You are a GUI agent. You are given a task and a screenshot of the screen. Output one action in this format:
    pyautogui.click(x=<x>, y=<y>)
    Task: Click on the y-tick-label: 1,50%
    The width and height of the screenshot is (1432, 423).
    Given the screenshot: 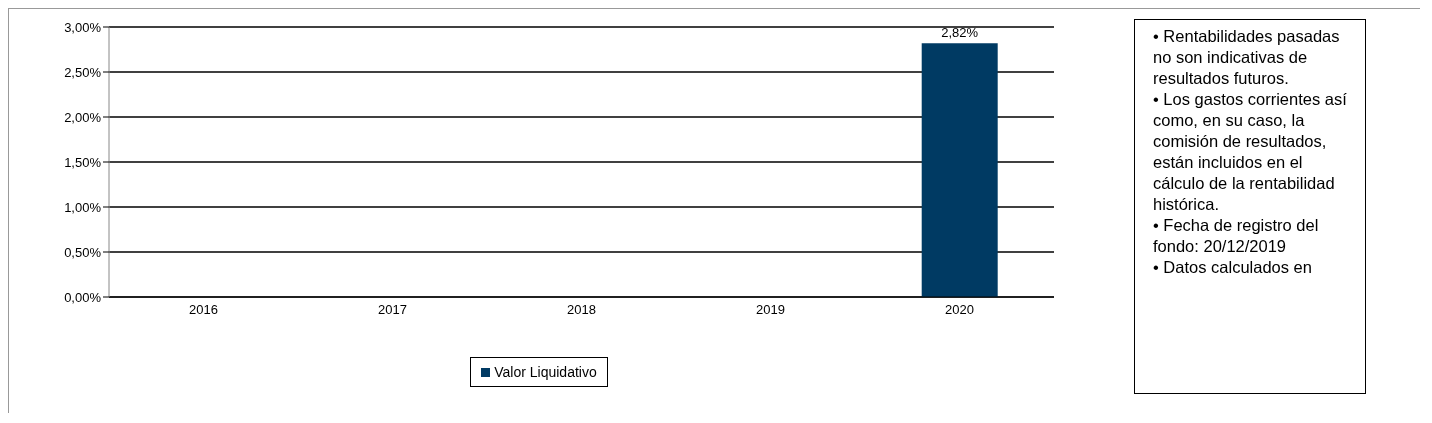 What is the action you would take?
    pyautogui.click(x=83, y=162)
    